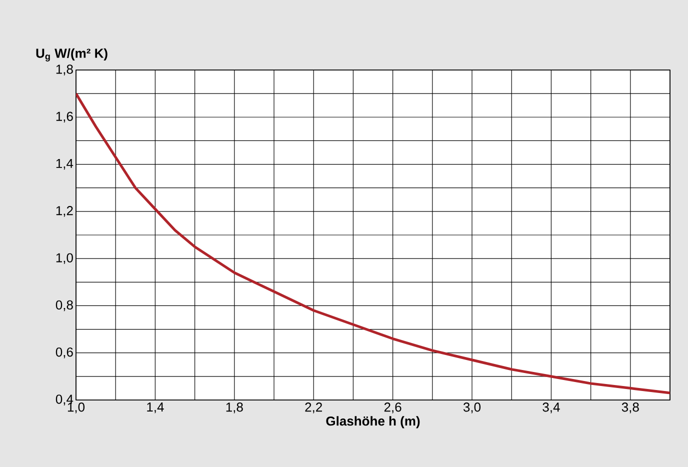 Image resolution: width=688 pixels, height=467 pixels. Describe the element at coordinates (551, 408) in the screenshot. I see `x-tick-label: 3,4` at that location.